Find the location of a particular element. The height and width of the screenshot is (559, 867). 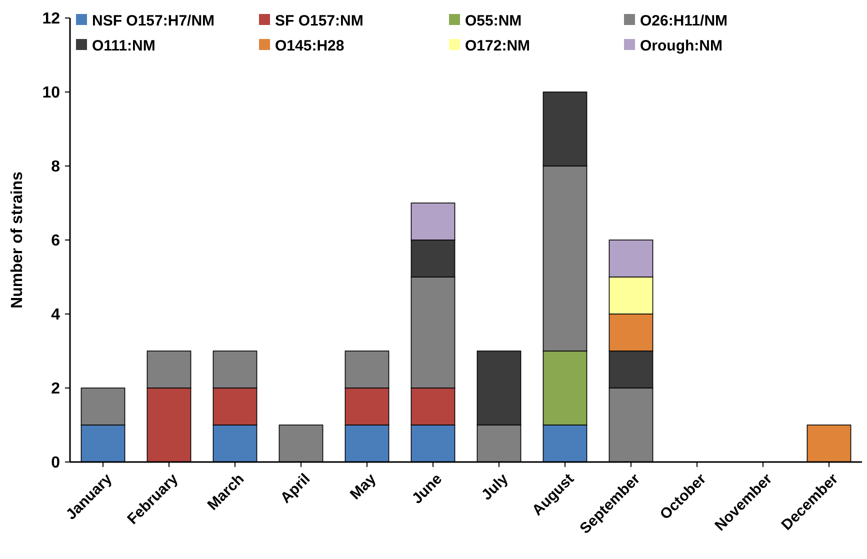

y-tick-label: 8 is located at coordinates (55, 167).